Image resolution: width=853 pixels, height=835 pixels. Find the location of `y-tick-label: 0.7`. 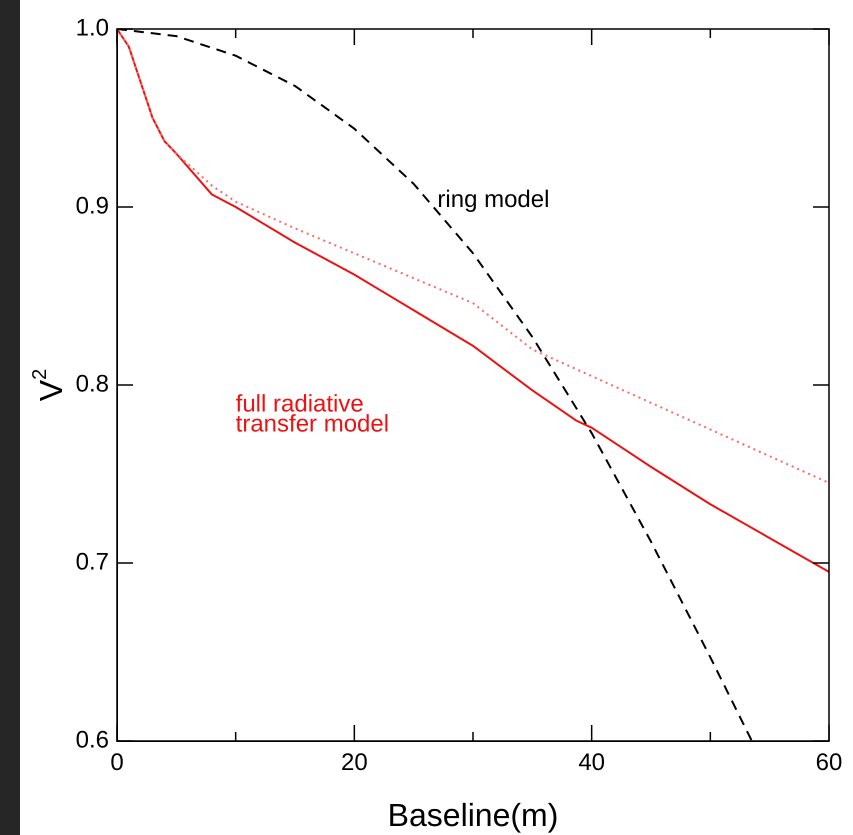

y-tick-label: 0.7 is located at coordinates (92, 562).